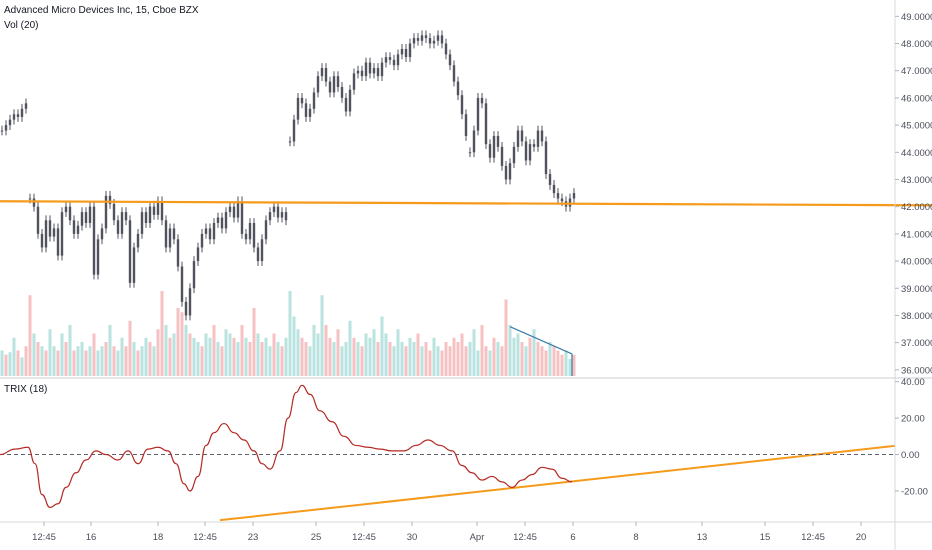 This screenshot has width=932, height=550. I want to click on volume-label: Vol (20), so click(21, 25).